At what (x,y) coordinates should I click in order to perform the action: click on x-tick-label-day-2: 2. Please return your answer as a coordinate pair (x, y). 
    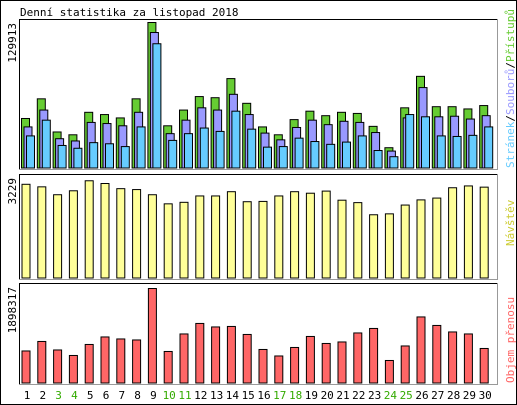
    Looking at the image, I should click on (42, 395).